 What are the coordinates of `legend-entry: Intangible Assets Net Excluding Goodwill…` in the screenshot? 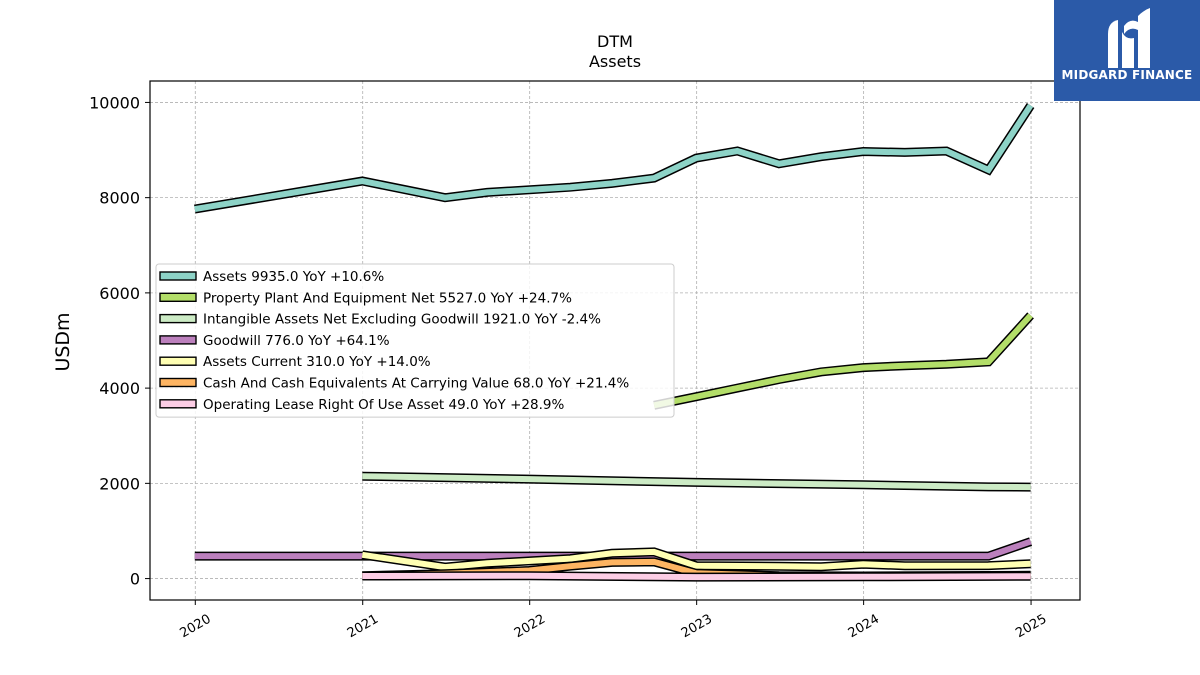 It's located at (402, 320).